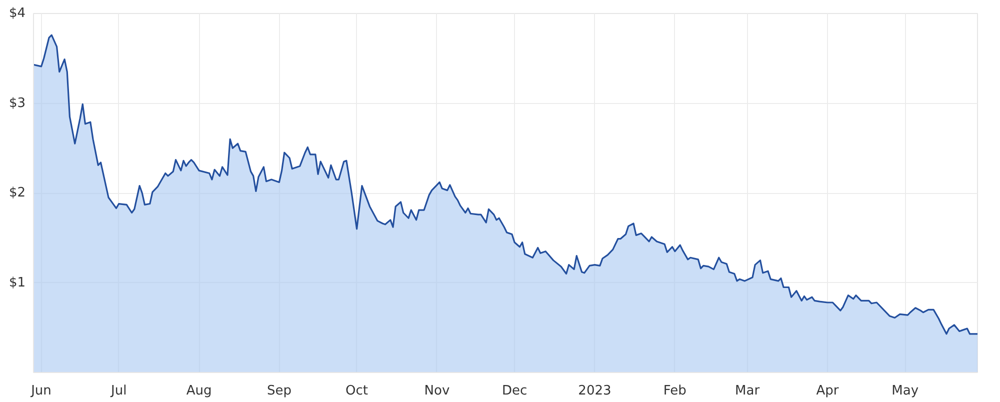 The width and height of the screenshot is (1000, 402). What do you see at coordinates (515, 391) in the screenshot?
I see `x-tick-label: Dec` at bounding box center [515, 391].